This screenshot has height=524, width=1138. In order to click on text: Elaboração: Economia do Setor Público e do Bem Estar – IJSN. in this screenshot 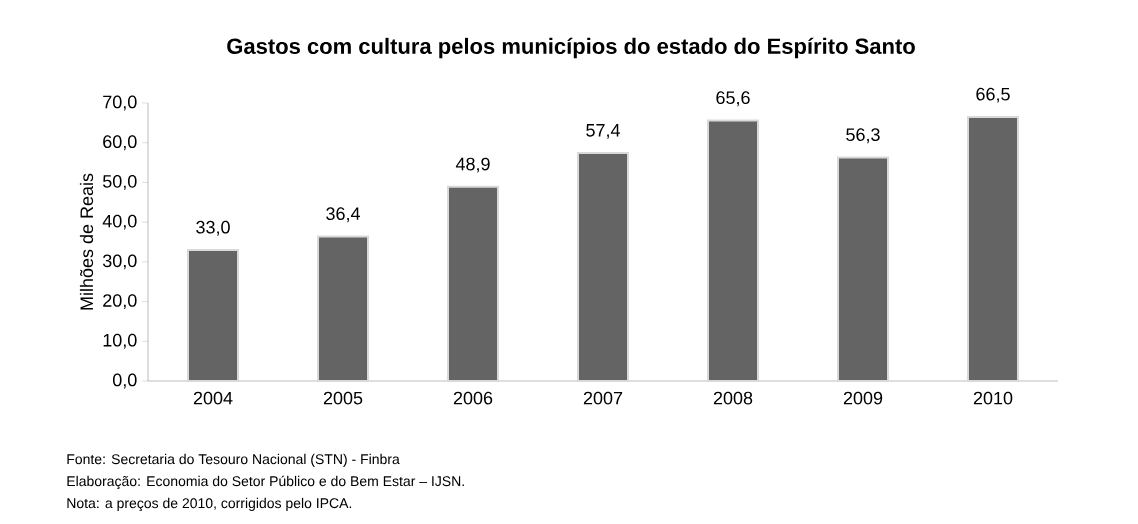, I will do `click(265, 482)`.